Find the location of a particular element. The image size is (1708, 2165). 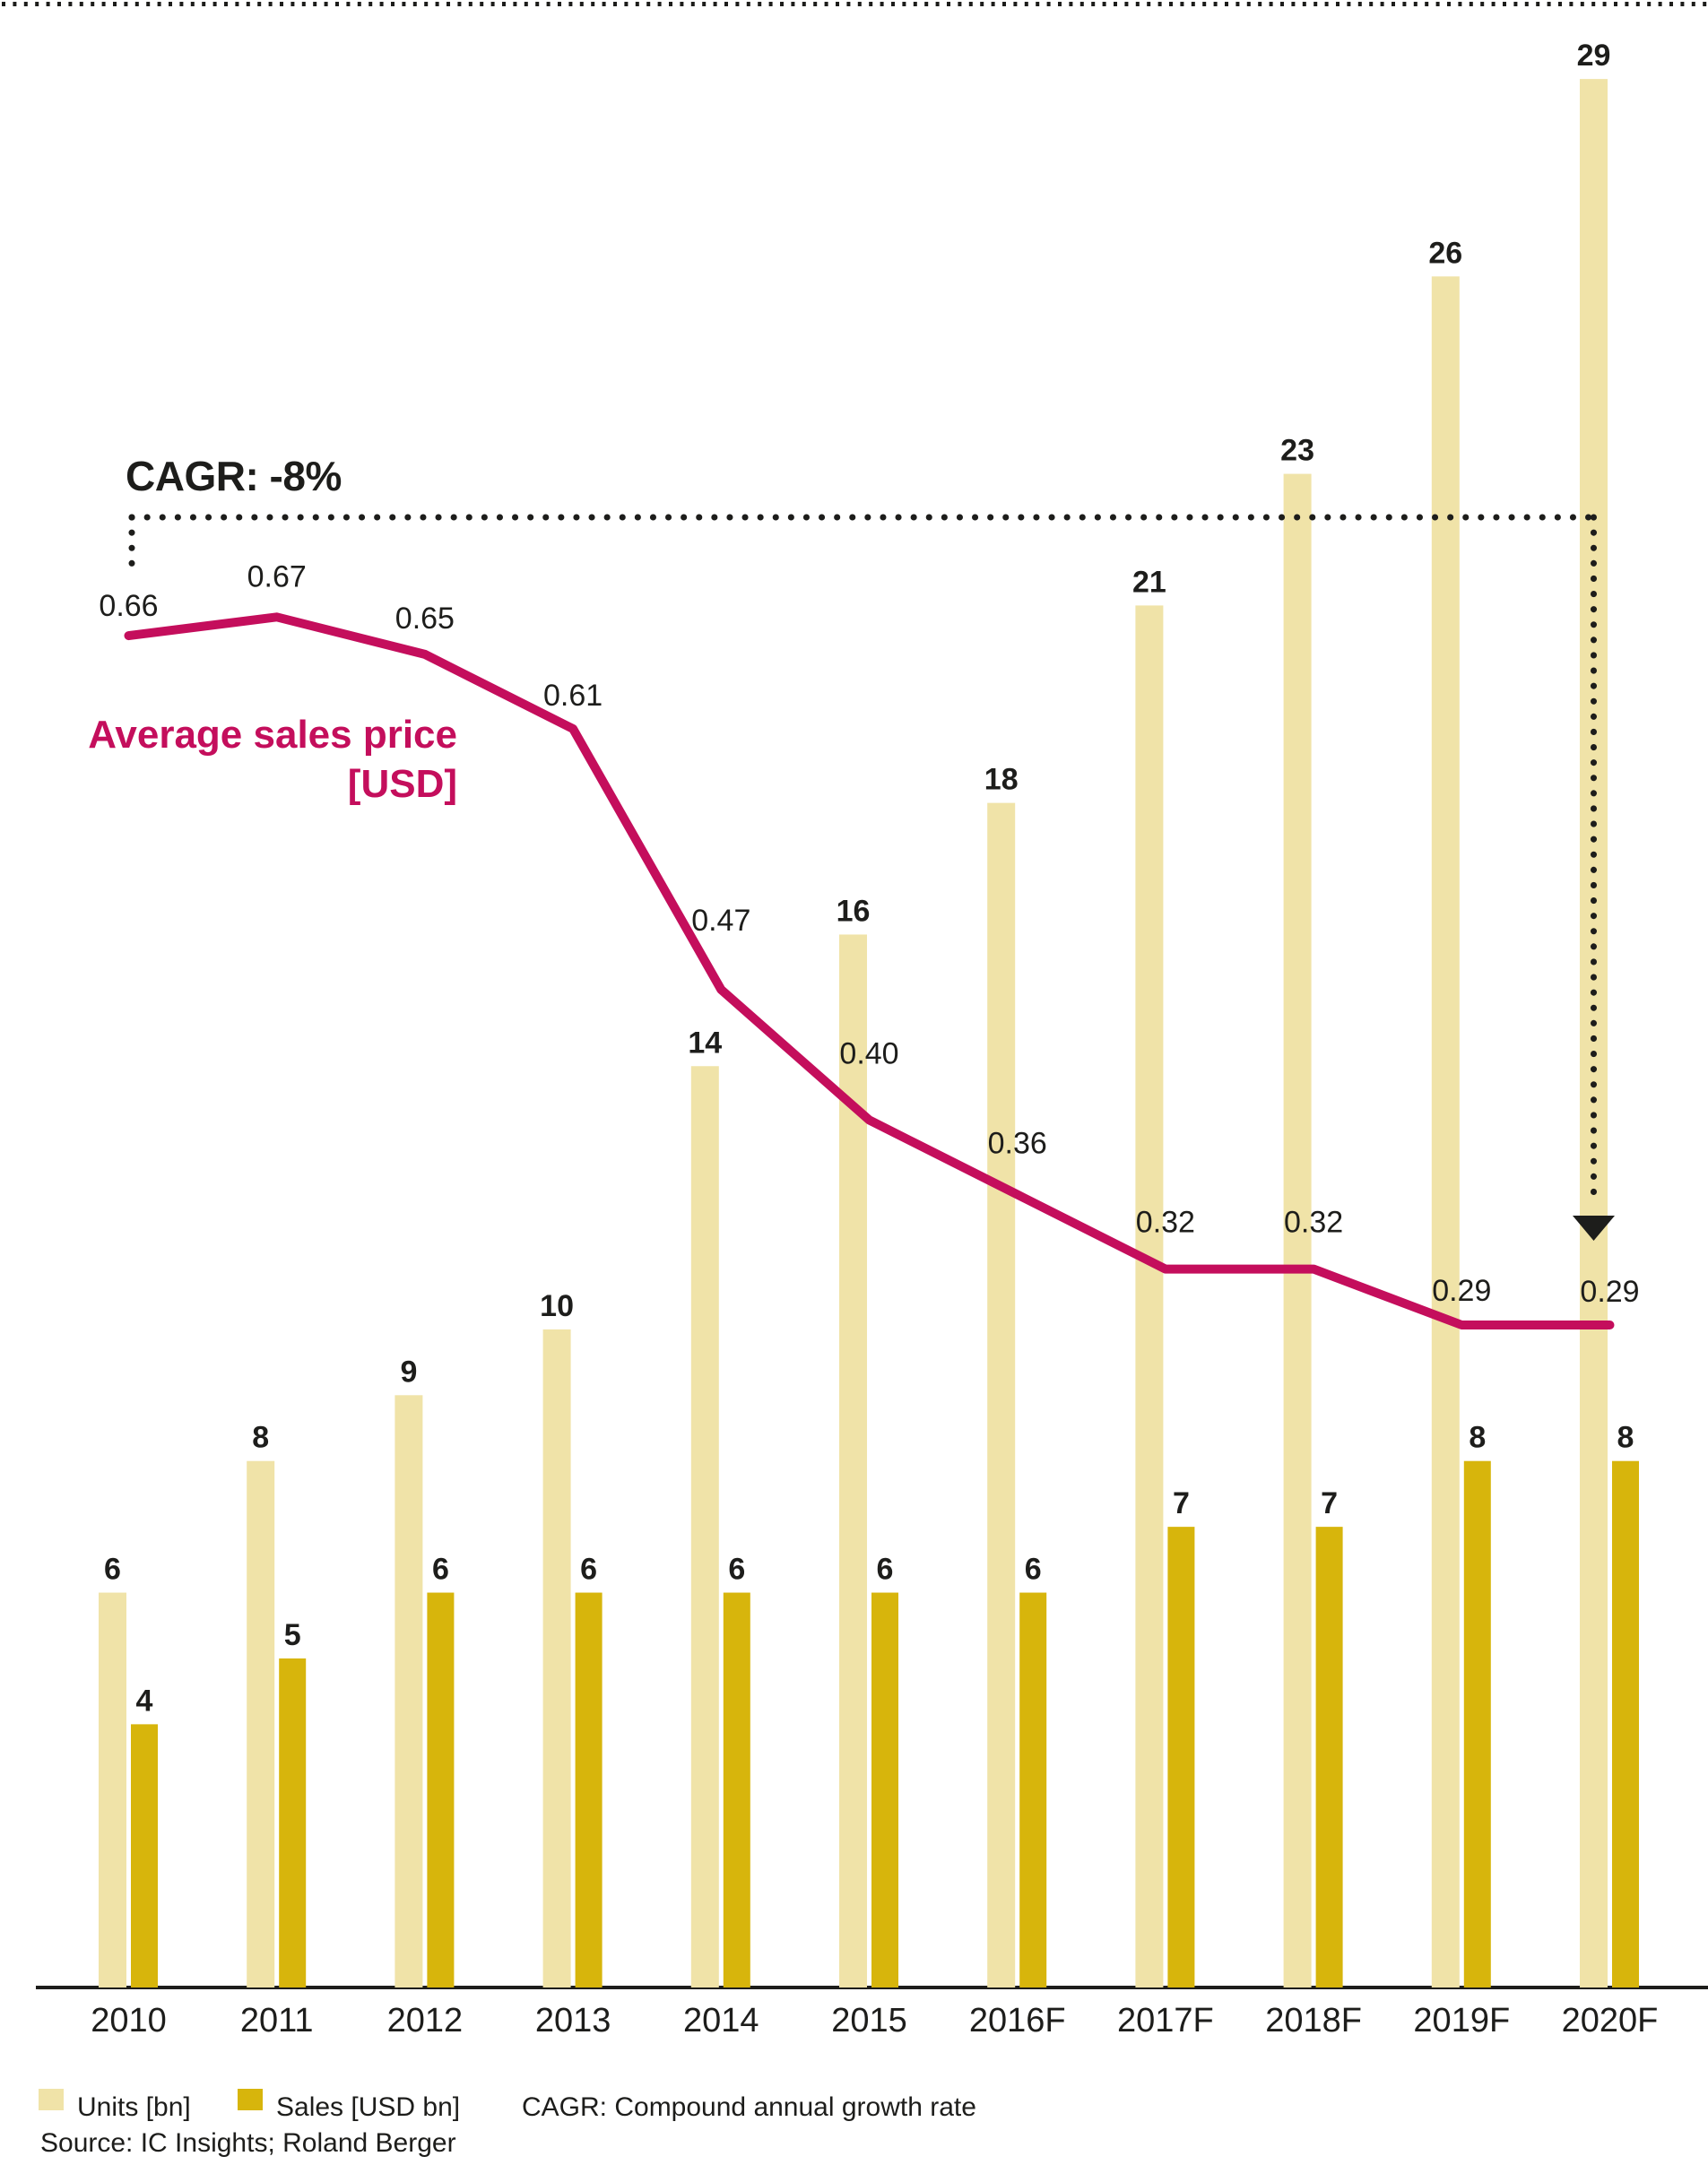

units-bar-2016F is located at coordinates (1001, 1394).